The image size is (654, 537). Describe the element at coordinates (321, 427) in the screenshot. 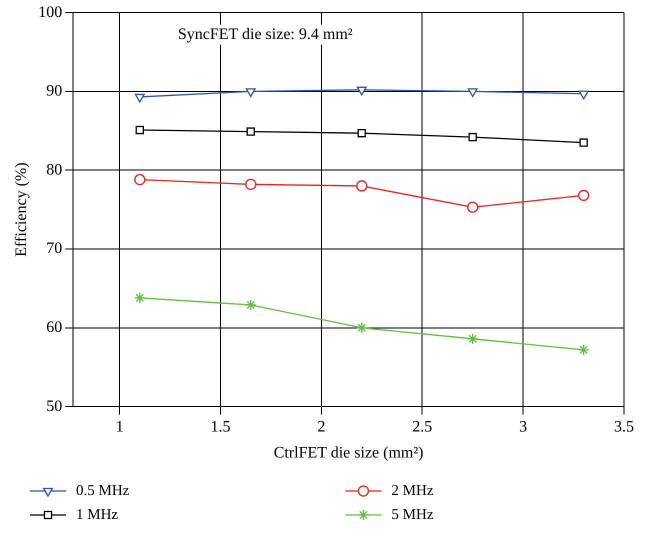

I see `x-tick-label: 2` at that location.